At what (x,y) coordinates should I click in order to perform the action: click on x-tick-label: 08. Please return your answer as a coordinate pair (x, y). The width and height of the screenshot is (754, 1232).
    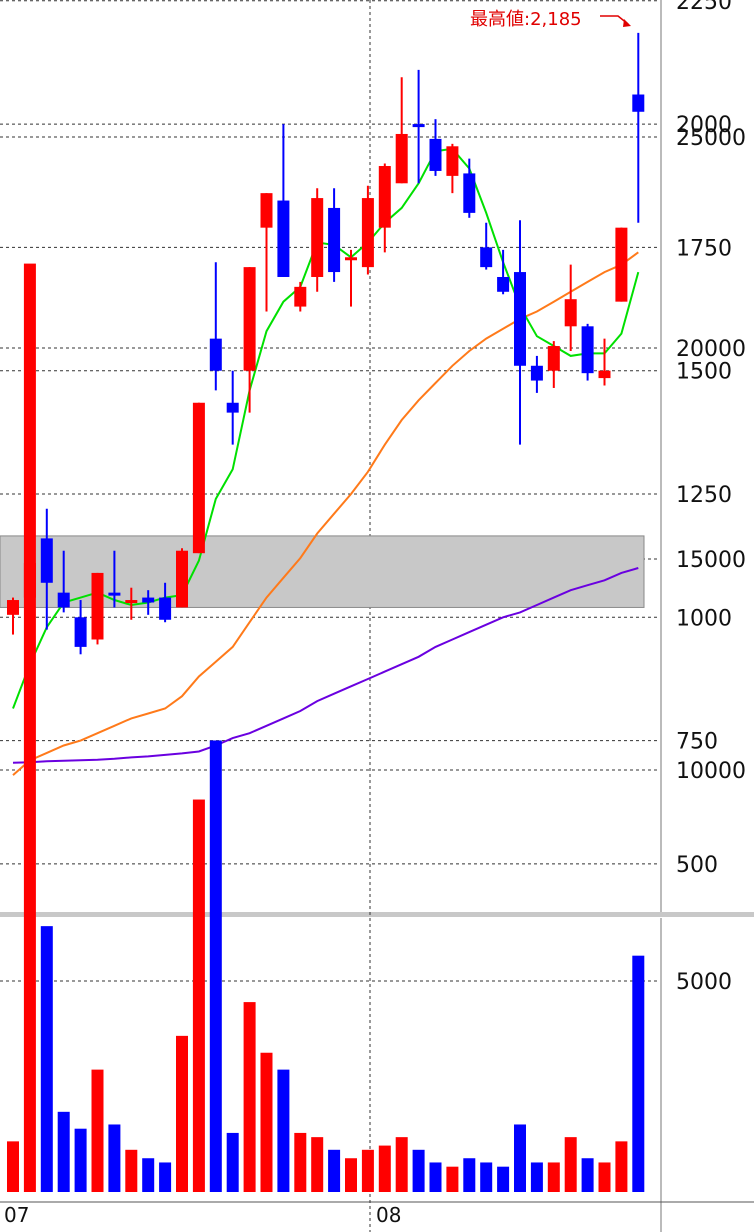
    Looking at the image, I should click on (388, 1215).